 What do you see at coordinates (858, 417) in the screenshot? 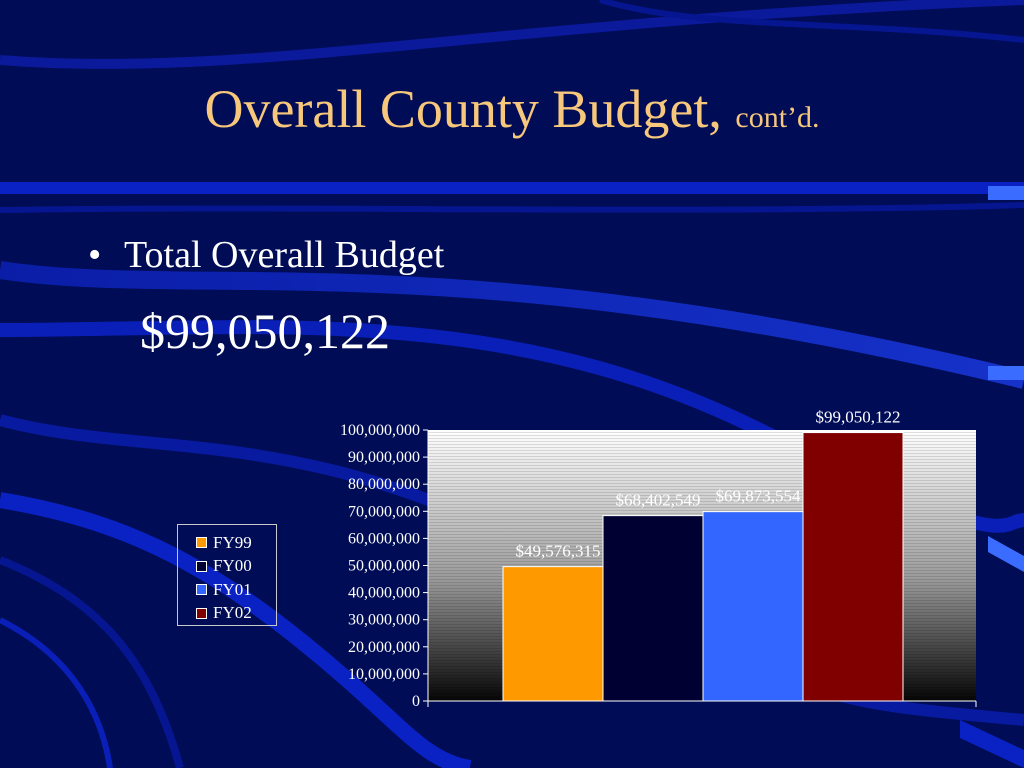
I see `data-label-fy02: $99,050,122` at bounding box center [858, 417].